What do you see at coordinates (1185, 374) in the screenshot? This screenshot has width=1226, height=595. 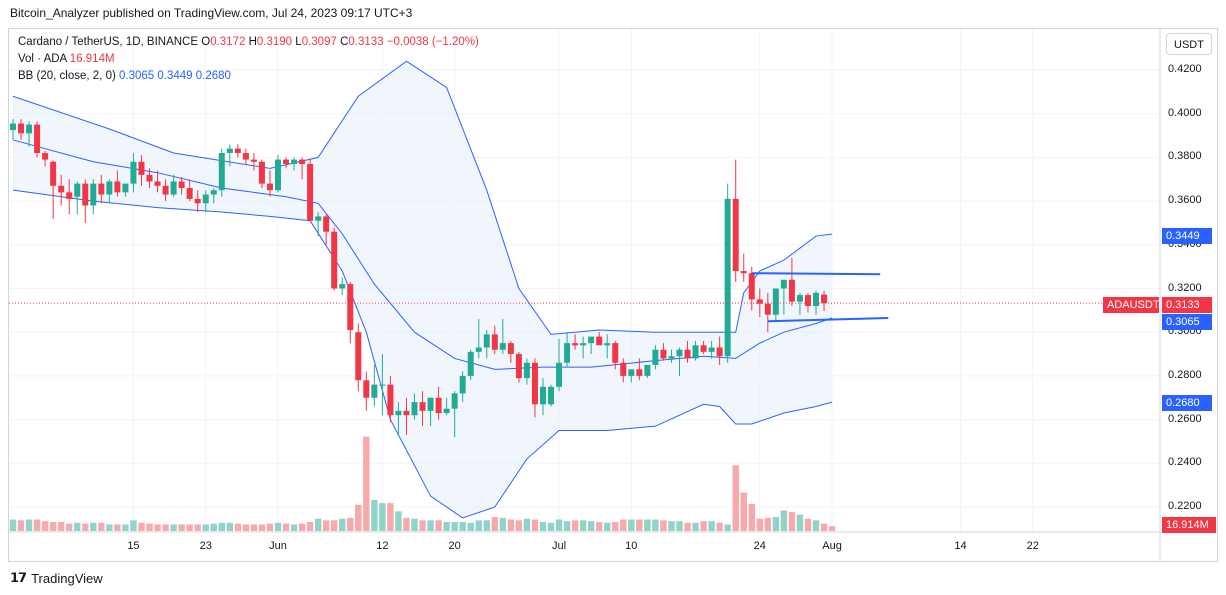 I see `price-tick-label: 0.2800` at bounding box center [1185, 374].